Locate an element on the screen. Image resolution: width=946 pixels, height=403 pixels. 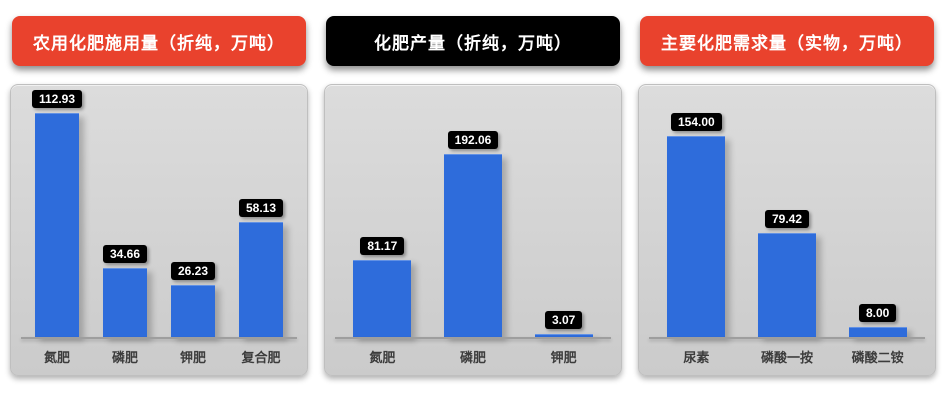
bar-column: 34.66 is located at coordinates (125, 213).